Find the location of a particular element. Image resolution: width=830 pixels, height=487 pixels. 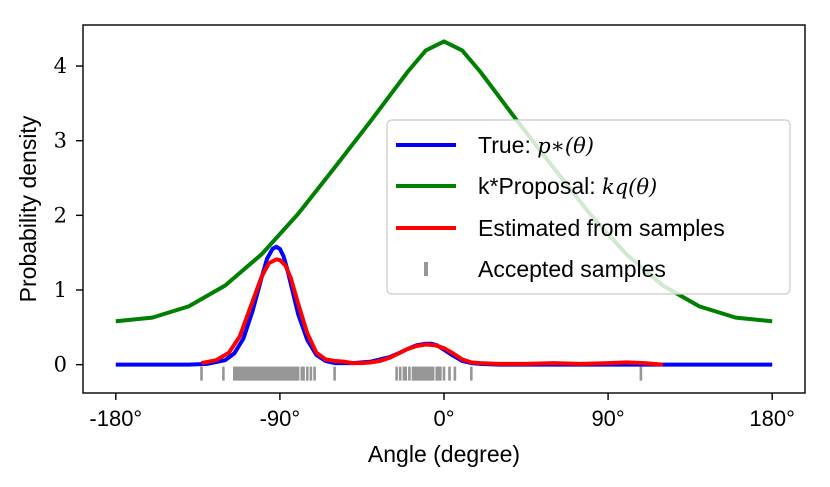

legend-label-true: True: is located at coordinates (507, 145).